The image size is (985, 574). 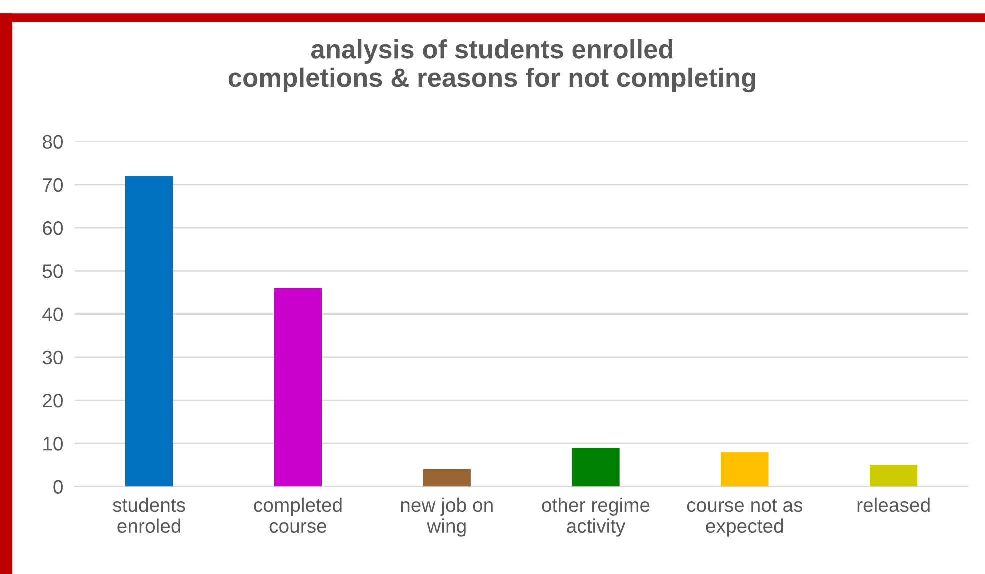 I want to click on x-tick-label: students enroled, so click(x=149, y=516).